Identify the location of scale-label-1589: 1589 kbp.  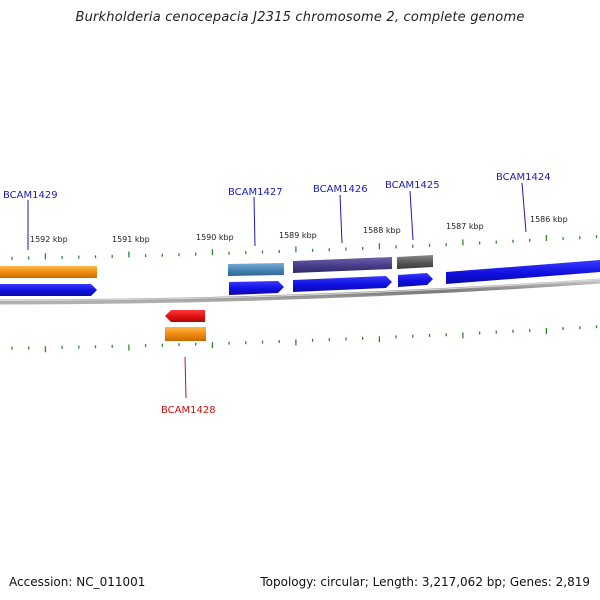
(298, 235).